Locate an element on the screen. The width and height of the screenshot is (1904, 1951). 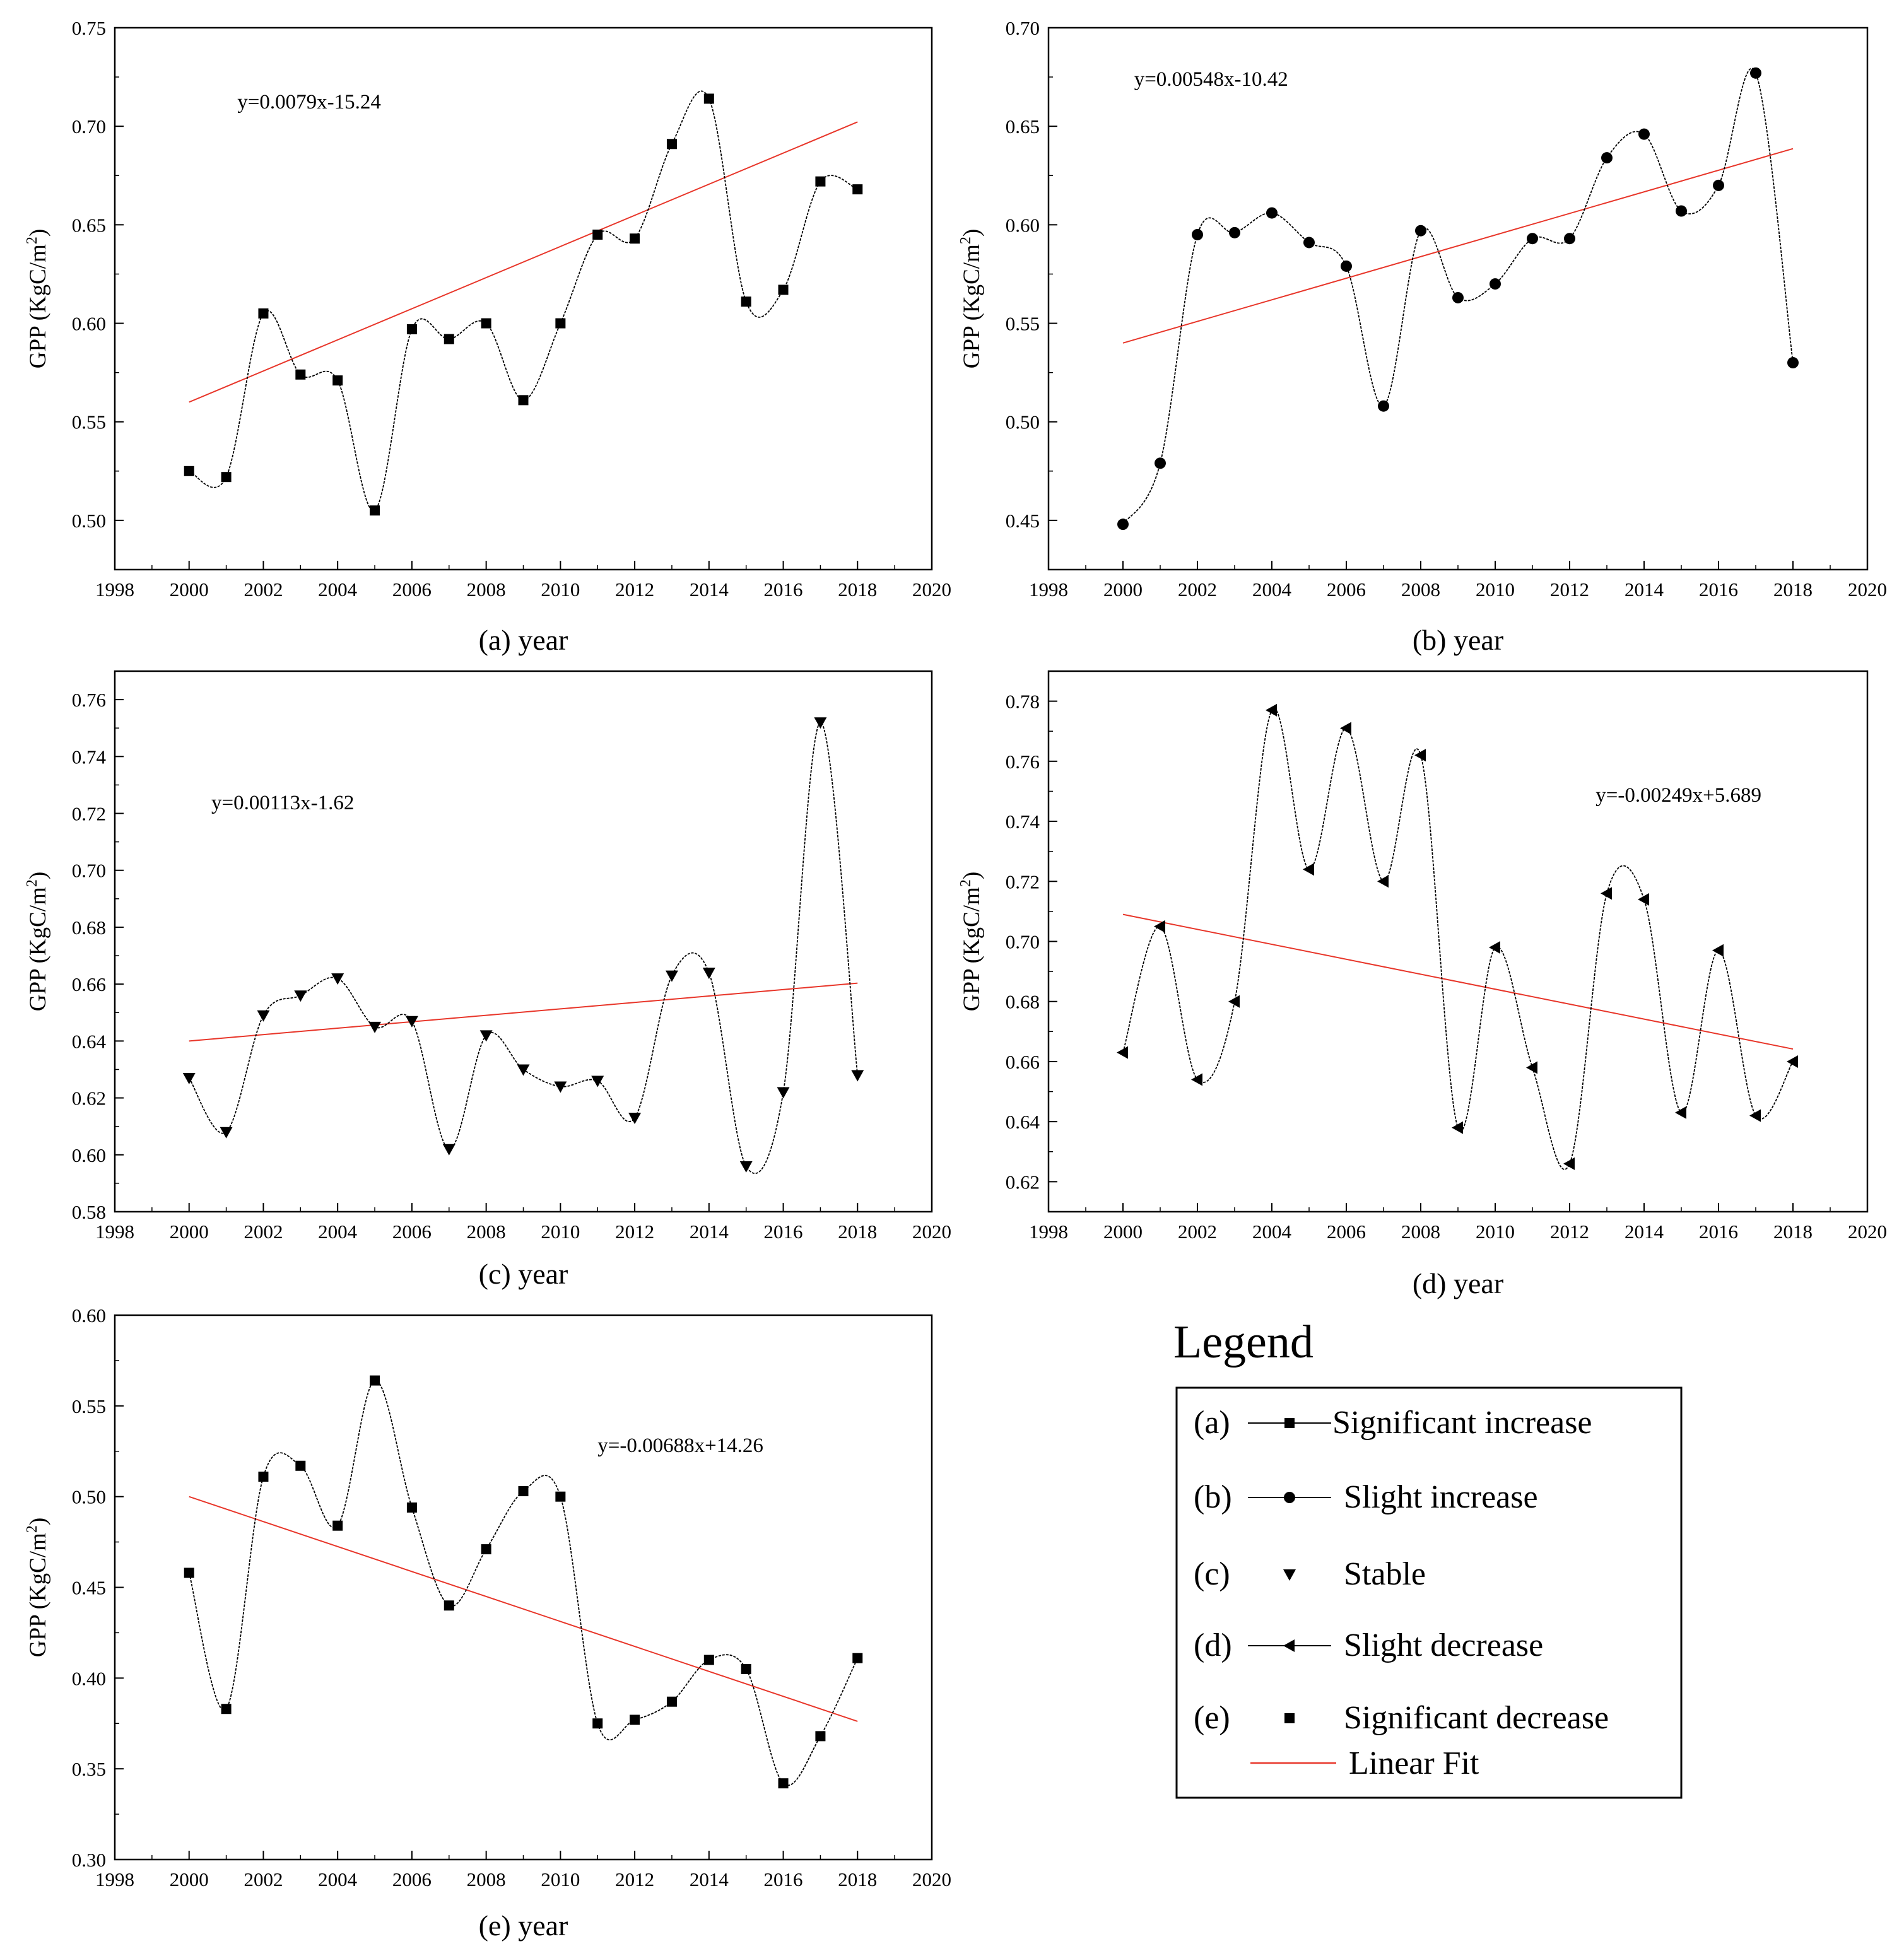
series-line is located at coordinates (1458, 939).